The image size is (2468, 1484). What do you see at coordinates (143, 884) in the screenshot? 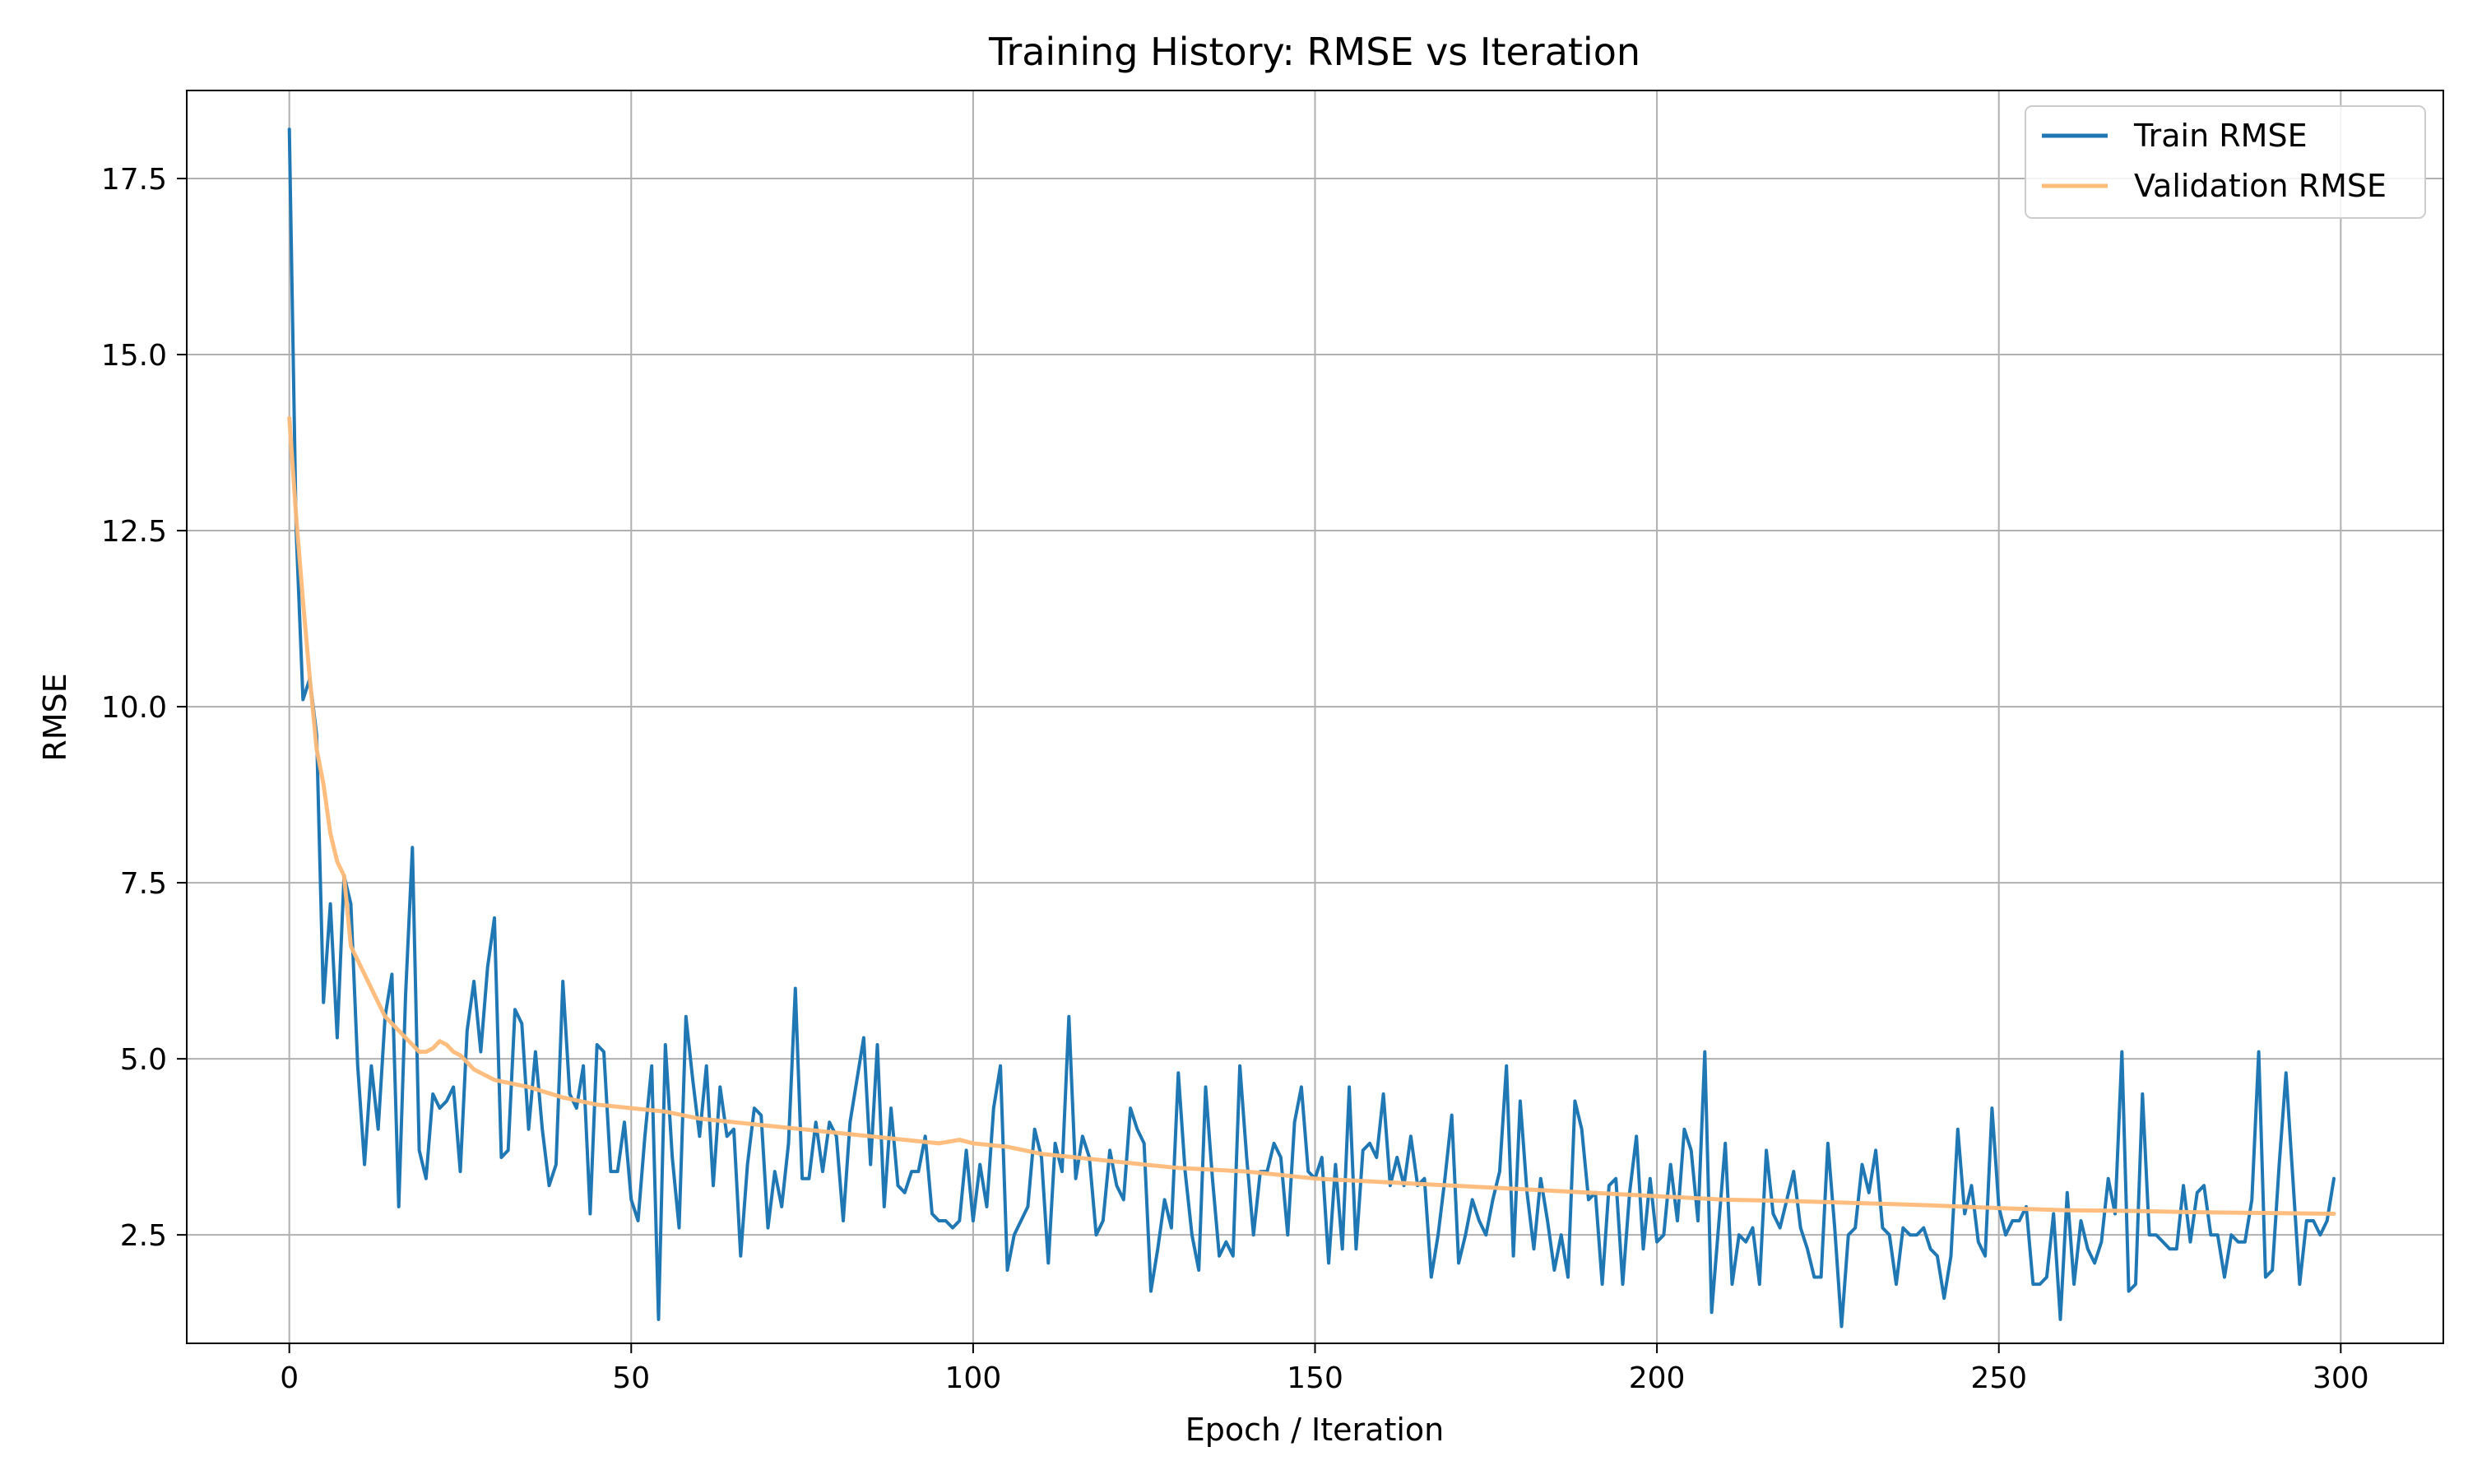
I see `y-tick-label: 7.5` at bounding box center [143, 884].